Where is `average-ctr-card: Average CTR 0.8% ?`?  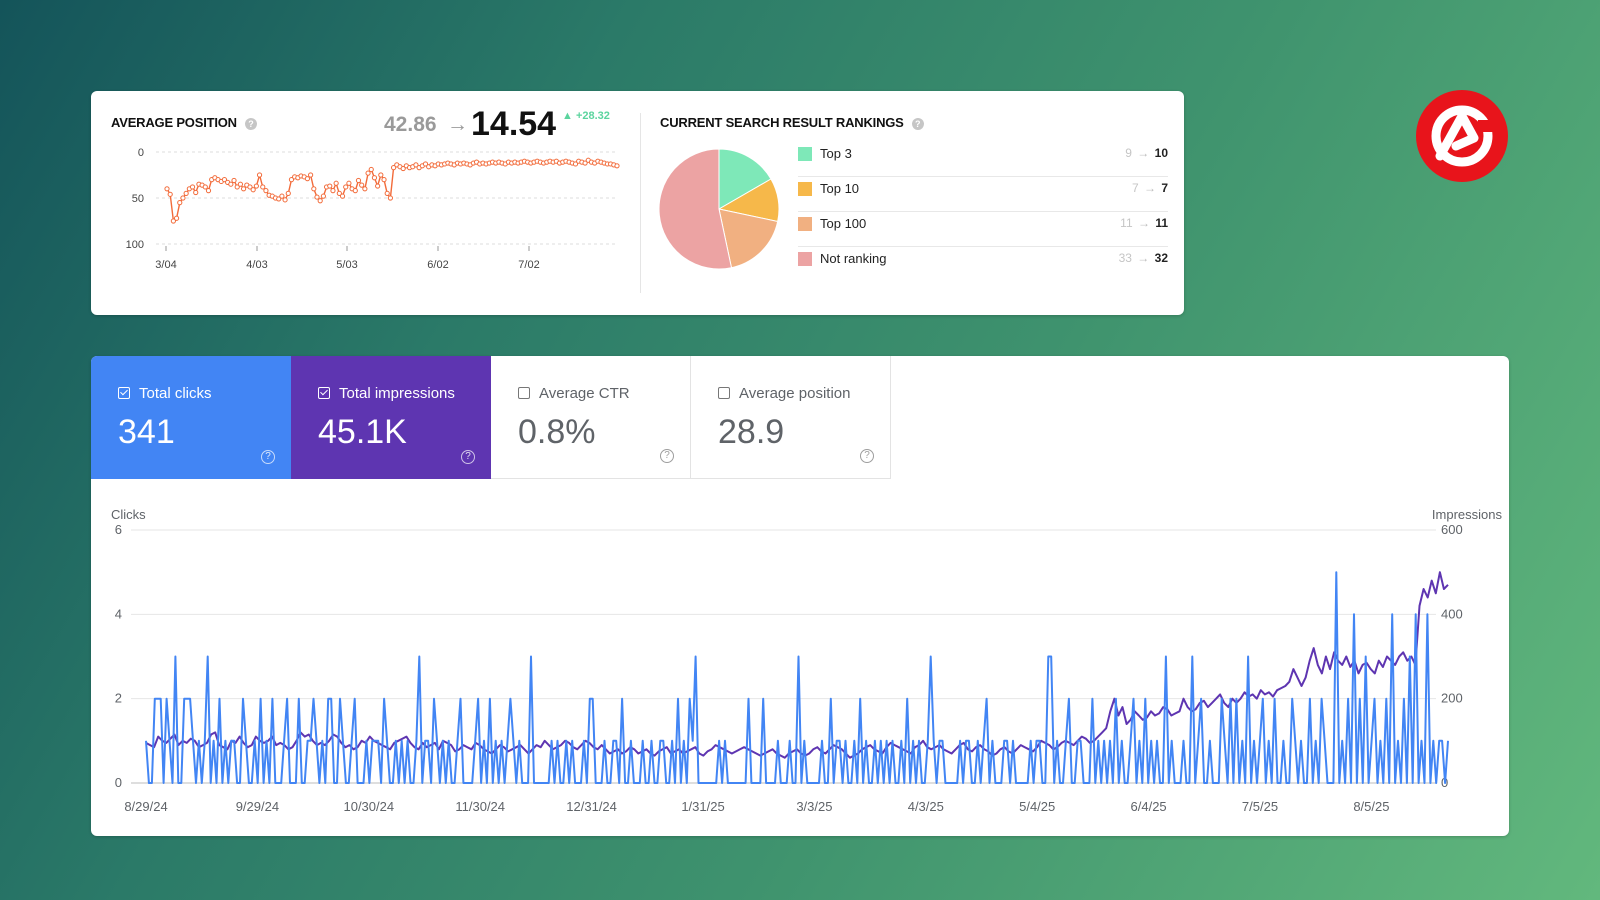
average-ctr-card: Average CTR 0.8% ? is located at coordinates (591, 417).